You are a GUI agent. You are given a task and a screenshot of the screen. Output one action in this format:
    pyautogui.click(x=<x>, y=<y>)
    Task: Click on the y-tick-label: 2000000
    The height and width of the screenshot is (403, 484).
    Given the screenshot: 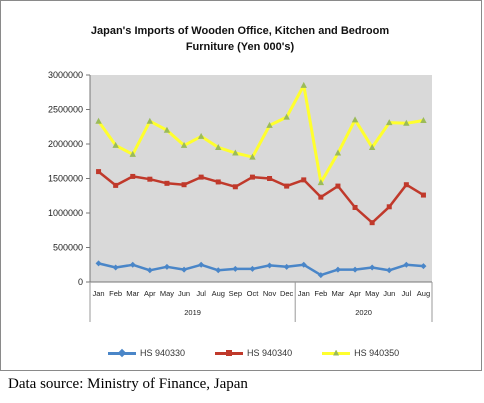 What is the action you would take?
    pyautogui.click(x=65, y=144)
    